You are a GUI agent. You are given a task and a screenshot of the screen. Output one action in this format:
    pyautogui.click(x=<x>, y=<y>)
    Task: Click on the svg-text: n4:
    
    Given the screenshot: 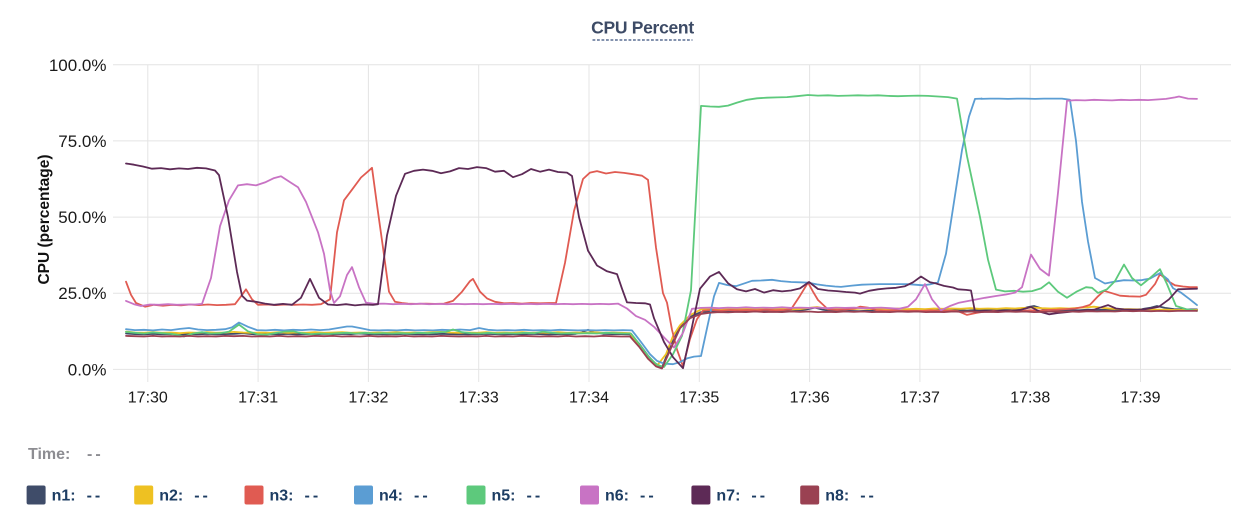 What is the action you would take?
    pyautogui.click(x=391, y=496)
    